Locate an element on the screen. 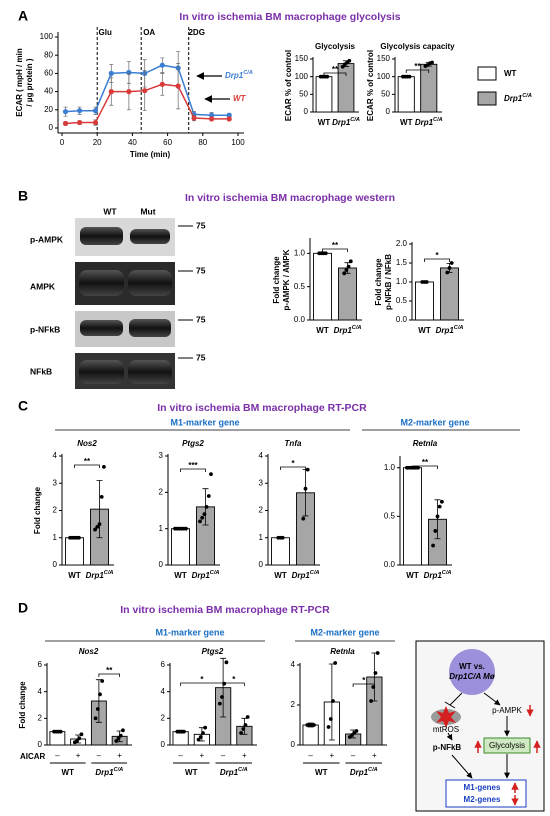  y-tick-label: 150 is located at coordinates (302, 58).